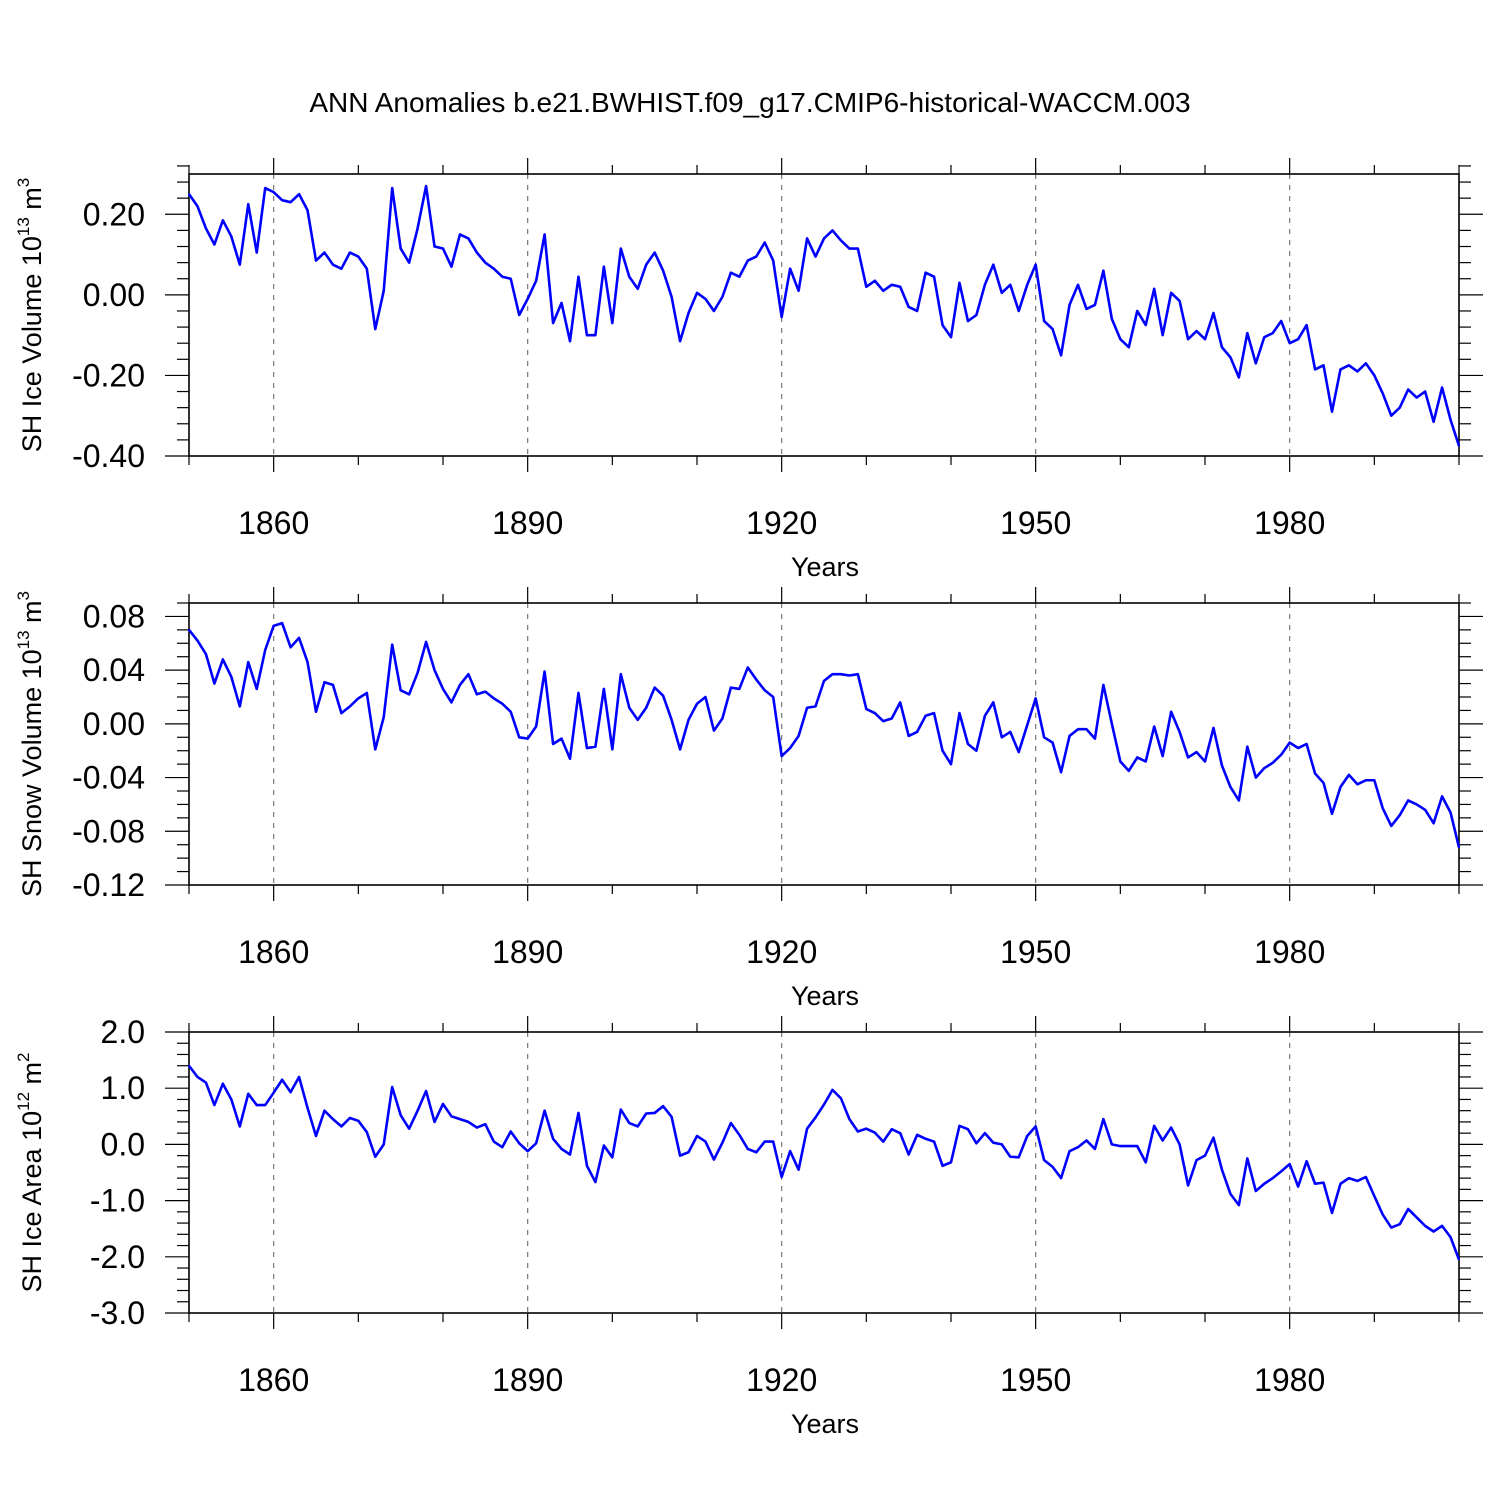 The width and height of the screenshot is (1500, 1500). I want to click on x-tick-label: 1890, so click(527, 952).